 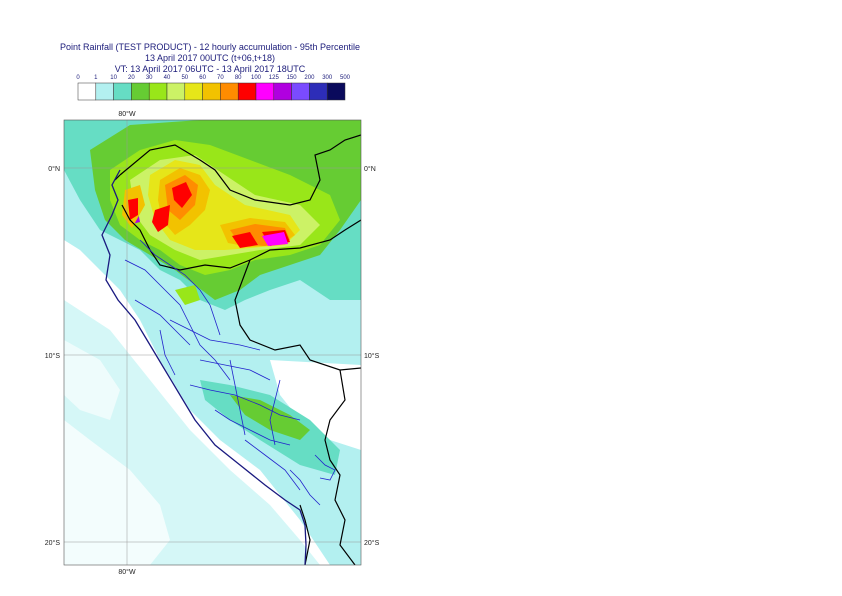 What do you see at coordinates (213, 88) in the screenshot?
I see `colour-legend: 0 1 10 20 30 40 50 60 70 80 100 125 150 200 300 500` at bounding box center [213, 88].